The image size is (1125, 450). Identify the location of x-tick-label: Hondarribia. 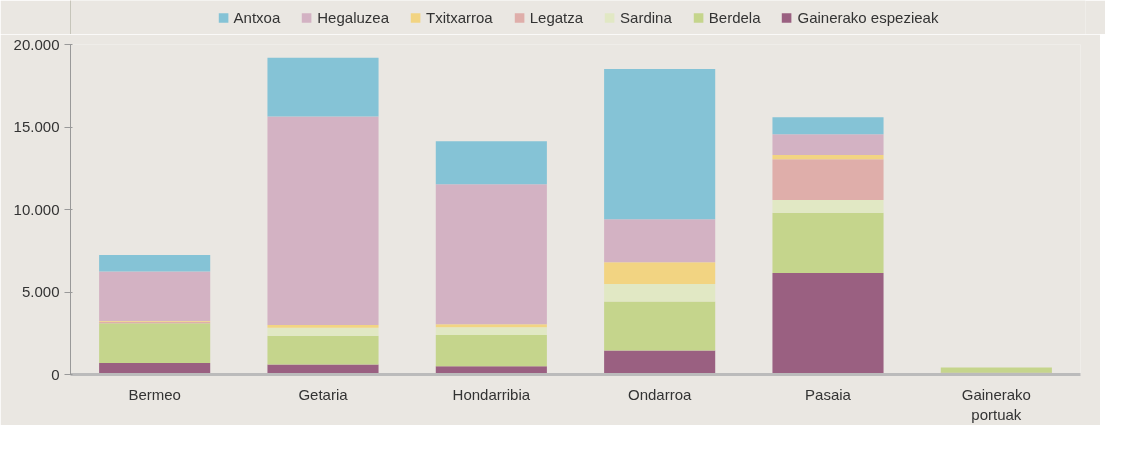
(491, 394).